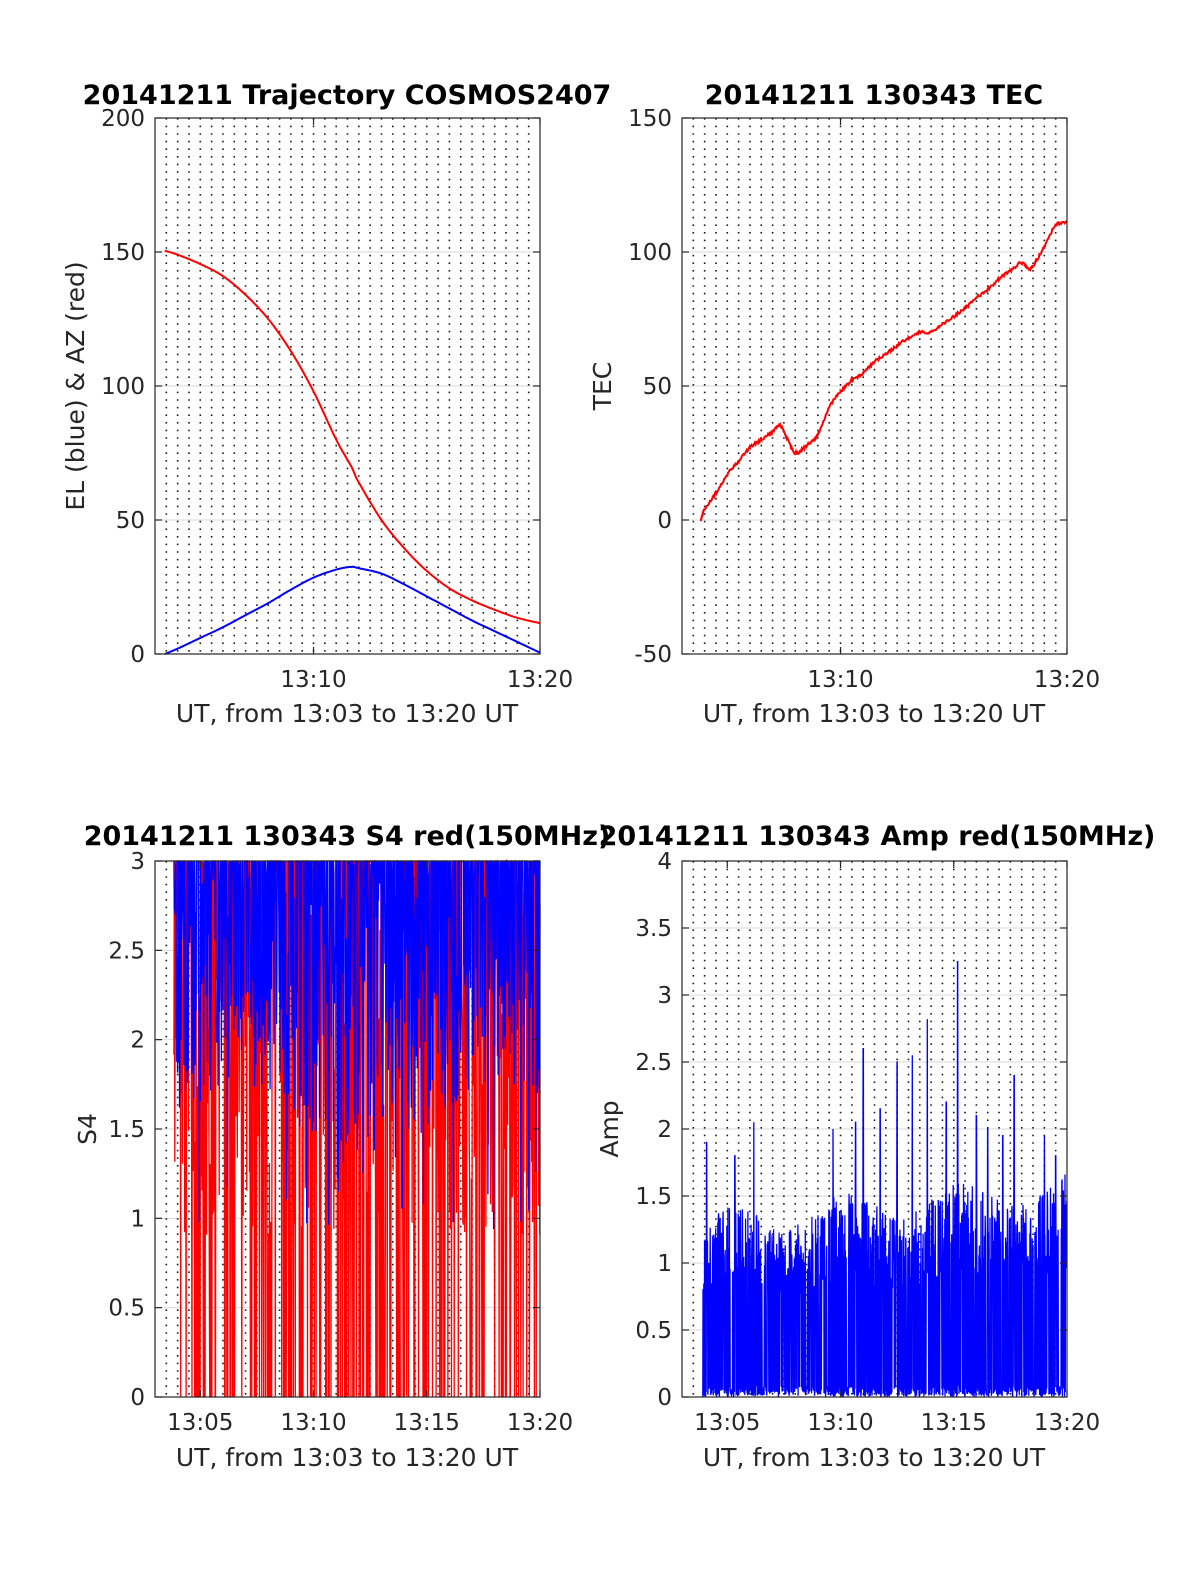 The height and width of the screenshot is (1575, 1200). I want to click on s4-x-ticks: 13:05 13:10 13:15 13:20, so click(370, 1148).